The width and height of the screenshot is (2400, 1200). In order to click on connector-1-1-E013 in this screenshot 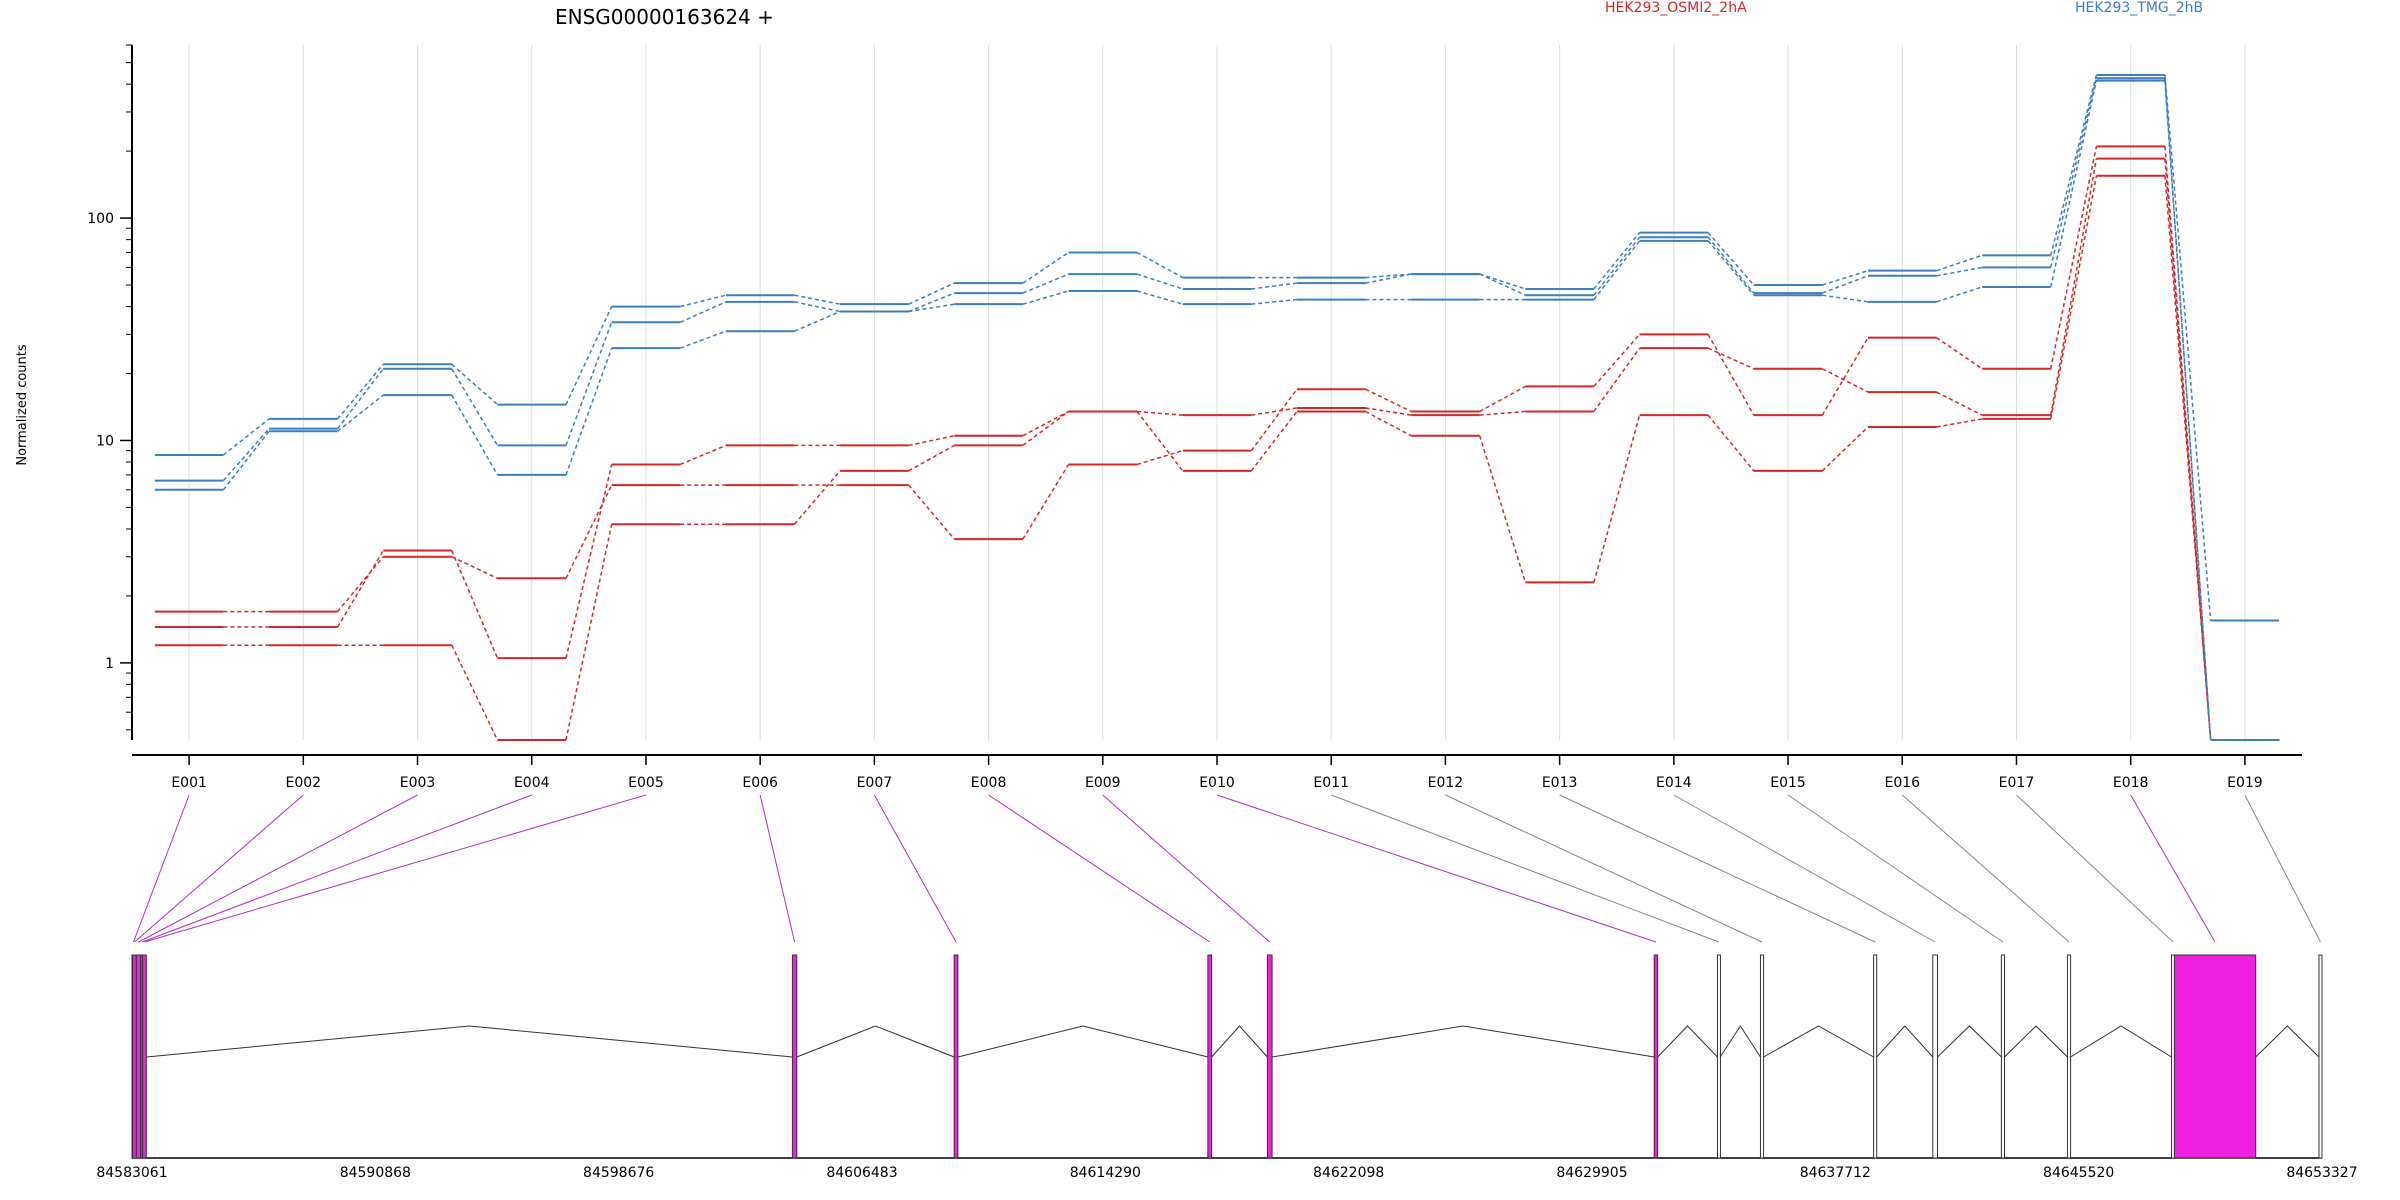, I will do `click(1617, 266)`.